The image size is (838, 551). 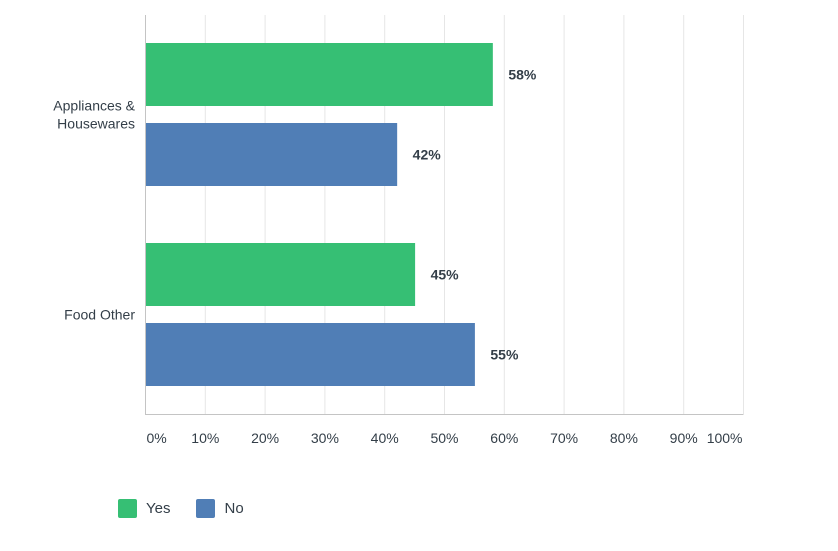 What do you see at coordinates (220, 508) in the screenshot?
I see `legend-item-no: No` at bounding box center [220, 508].